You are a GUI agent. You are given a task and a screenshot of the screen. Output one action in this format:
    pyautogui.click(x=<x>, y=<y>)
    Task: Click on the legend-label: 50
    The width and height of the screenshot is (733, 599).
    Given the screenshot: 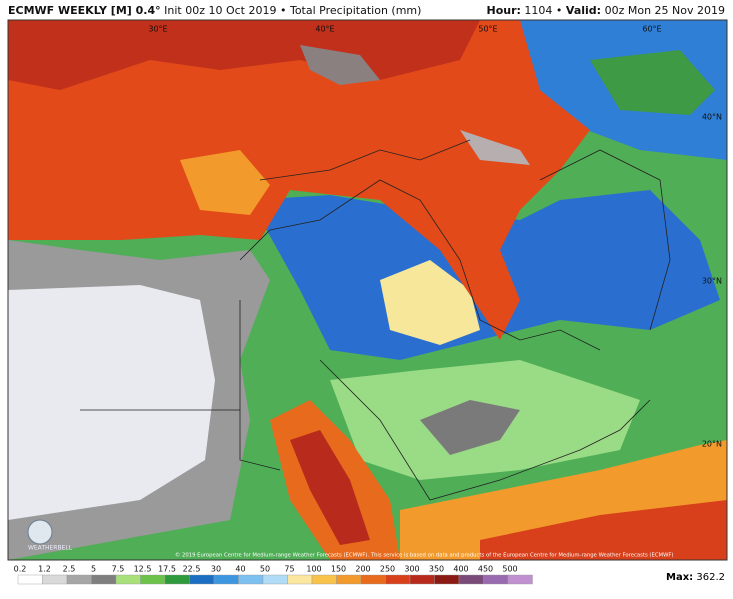 What is the action you would take?
    pyautogui.click(x=265, y=569)
    